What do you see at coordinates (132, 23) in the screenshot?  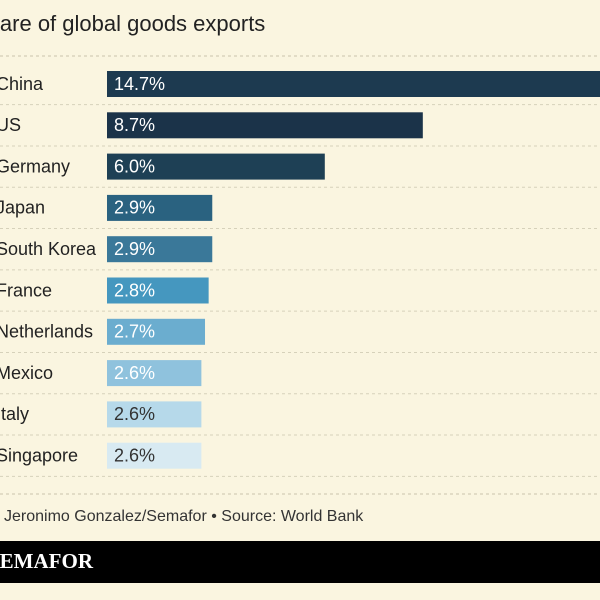 I see `chart-title: Share of global goods exports` at bounding box center [132, 23].